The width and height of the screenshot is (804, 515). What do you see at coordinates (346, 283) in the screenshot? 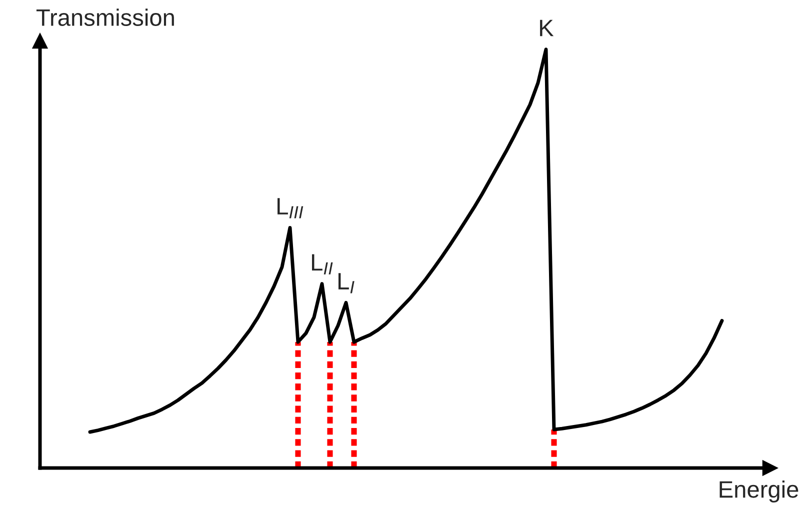
I see `annotation: L$_{I}$` at bounding box center [346, 283].